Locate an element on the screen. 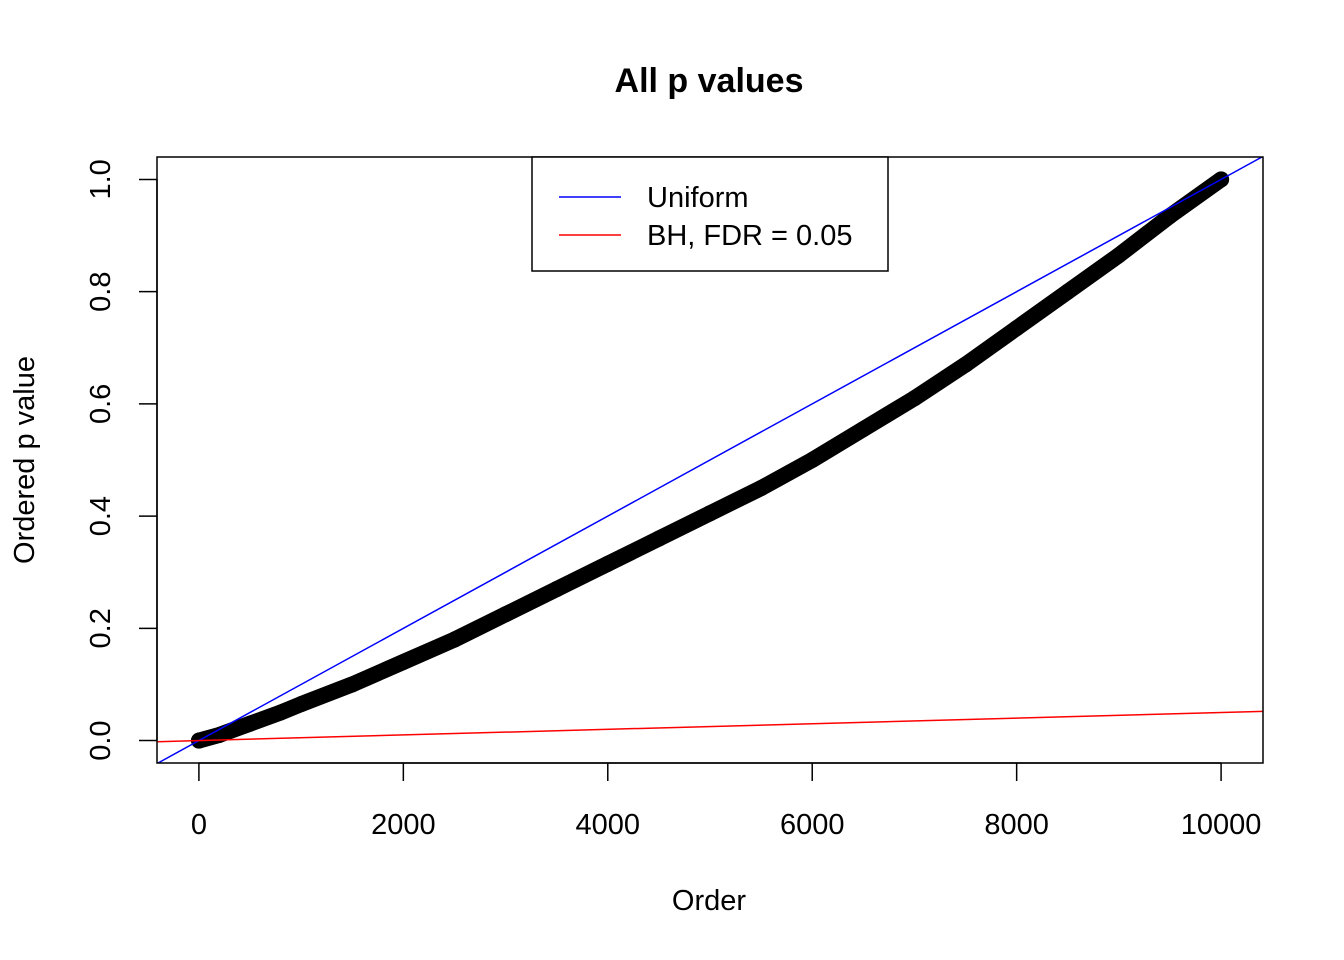  y-tick-label: 0.0 is located at coordinates (101, 740).